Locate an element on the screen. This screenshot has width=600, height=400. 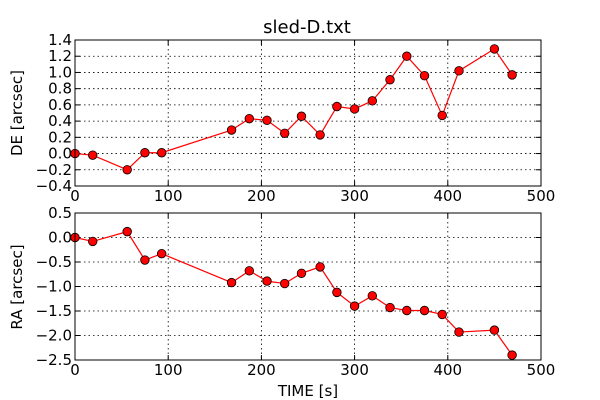
de-x-tick-label: 400 is located at coordinates (447, 196).